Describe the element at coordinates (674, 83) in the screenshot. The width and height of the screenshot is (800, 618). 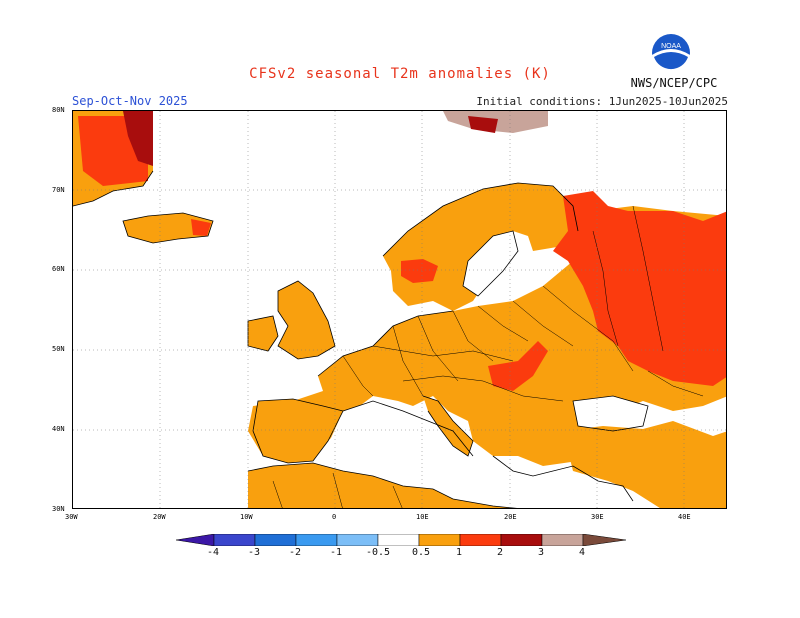
I see `agency-label: NWS/NCEP/CPC` at that location.